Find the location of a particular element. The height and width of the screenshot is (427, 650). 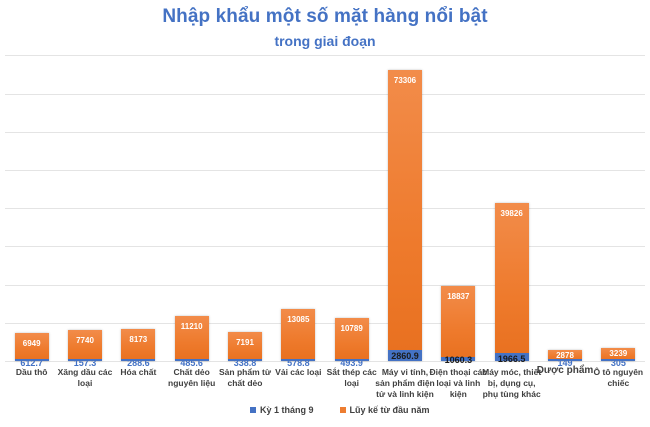

legend-label: Kỳ 1 tháng 9 is located at coordinates (287, 410).